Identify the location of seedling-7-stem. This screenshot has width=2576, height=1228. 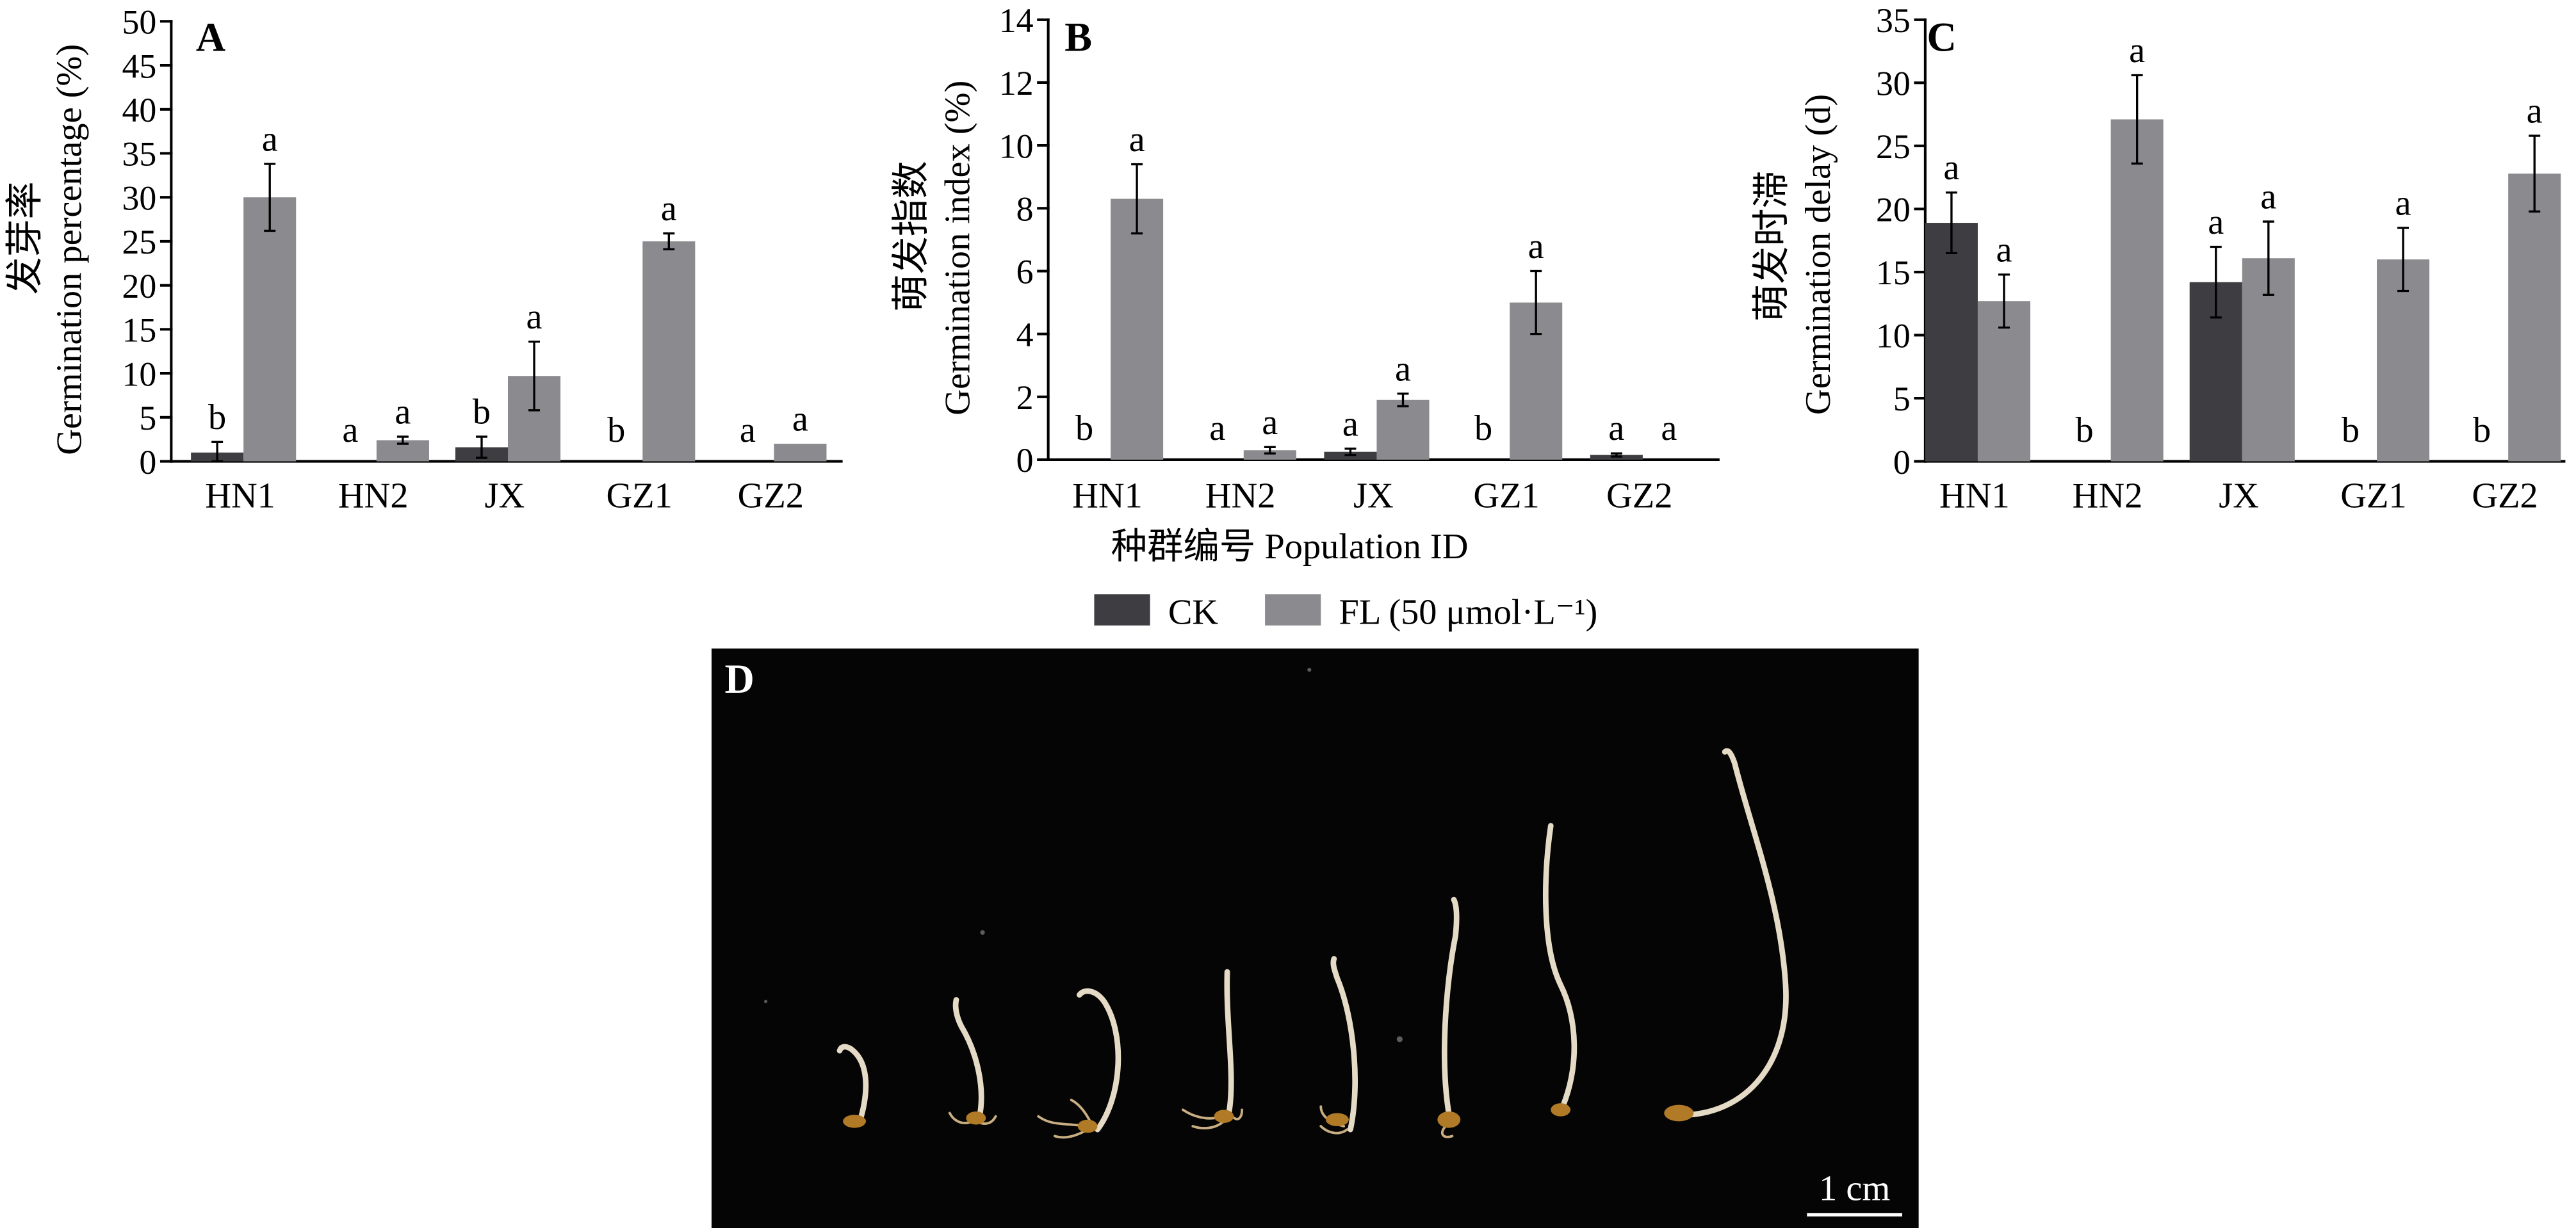
(1559, 969).